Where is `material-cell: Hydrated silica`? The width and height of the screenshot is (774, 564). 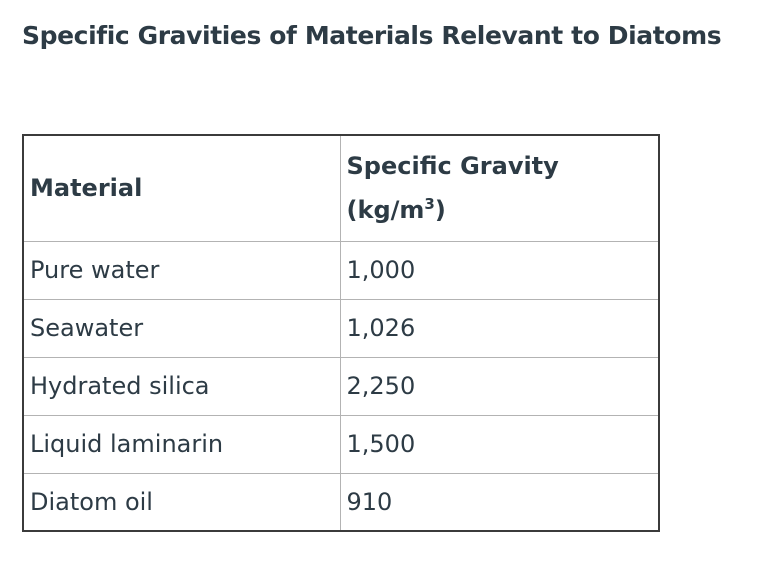
material-cell: Hydrated silica is located at coordinates (181, 386).